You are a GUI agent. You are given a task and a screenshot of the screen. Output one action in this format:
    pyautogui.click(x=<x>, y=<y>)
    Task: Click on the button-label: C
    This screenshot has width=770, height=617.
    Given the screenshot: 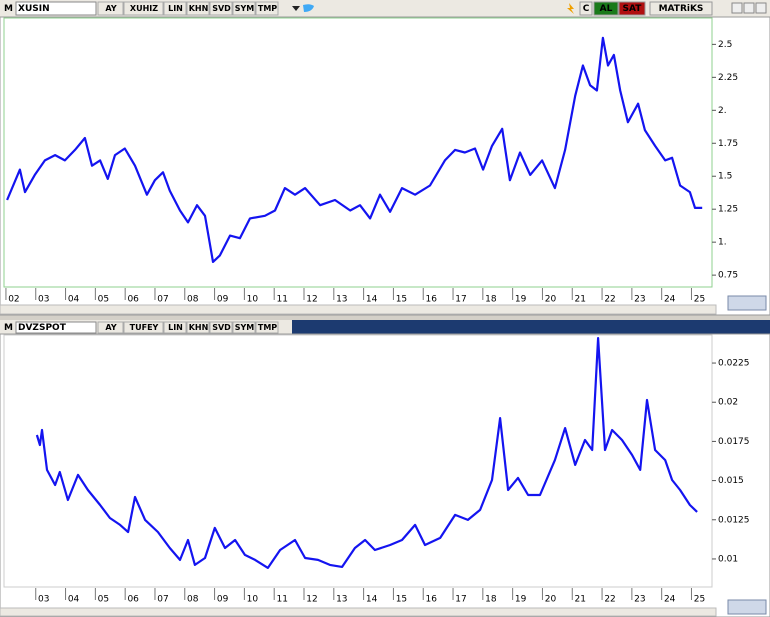 What is the action you would take?
    pyautogui.click(x=586, y=9)
    